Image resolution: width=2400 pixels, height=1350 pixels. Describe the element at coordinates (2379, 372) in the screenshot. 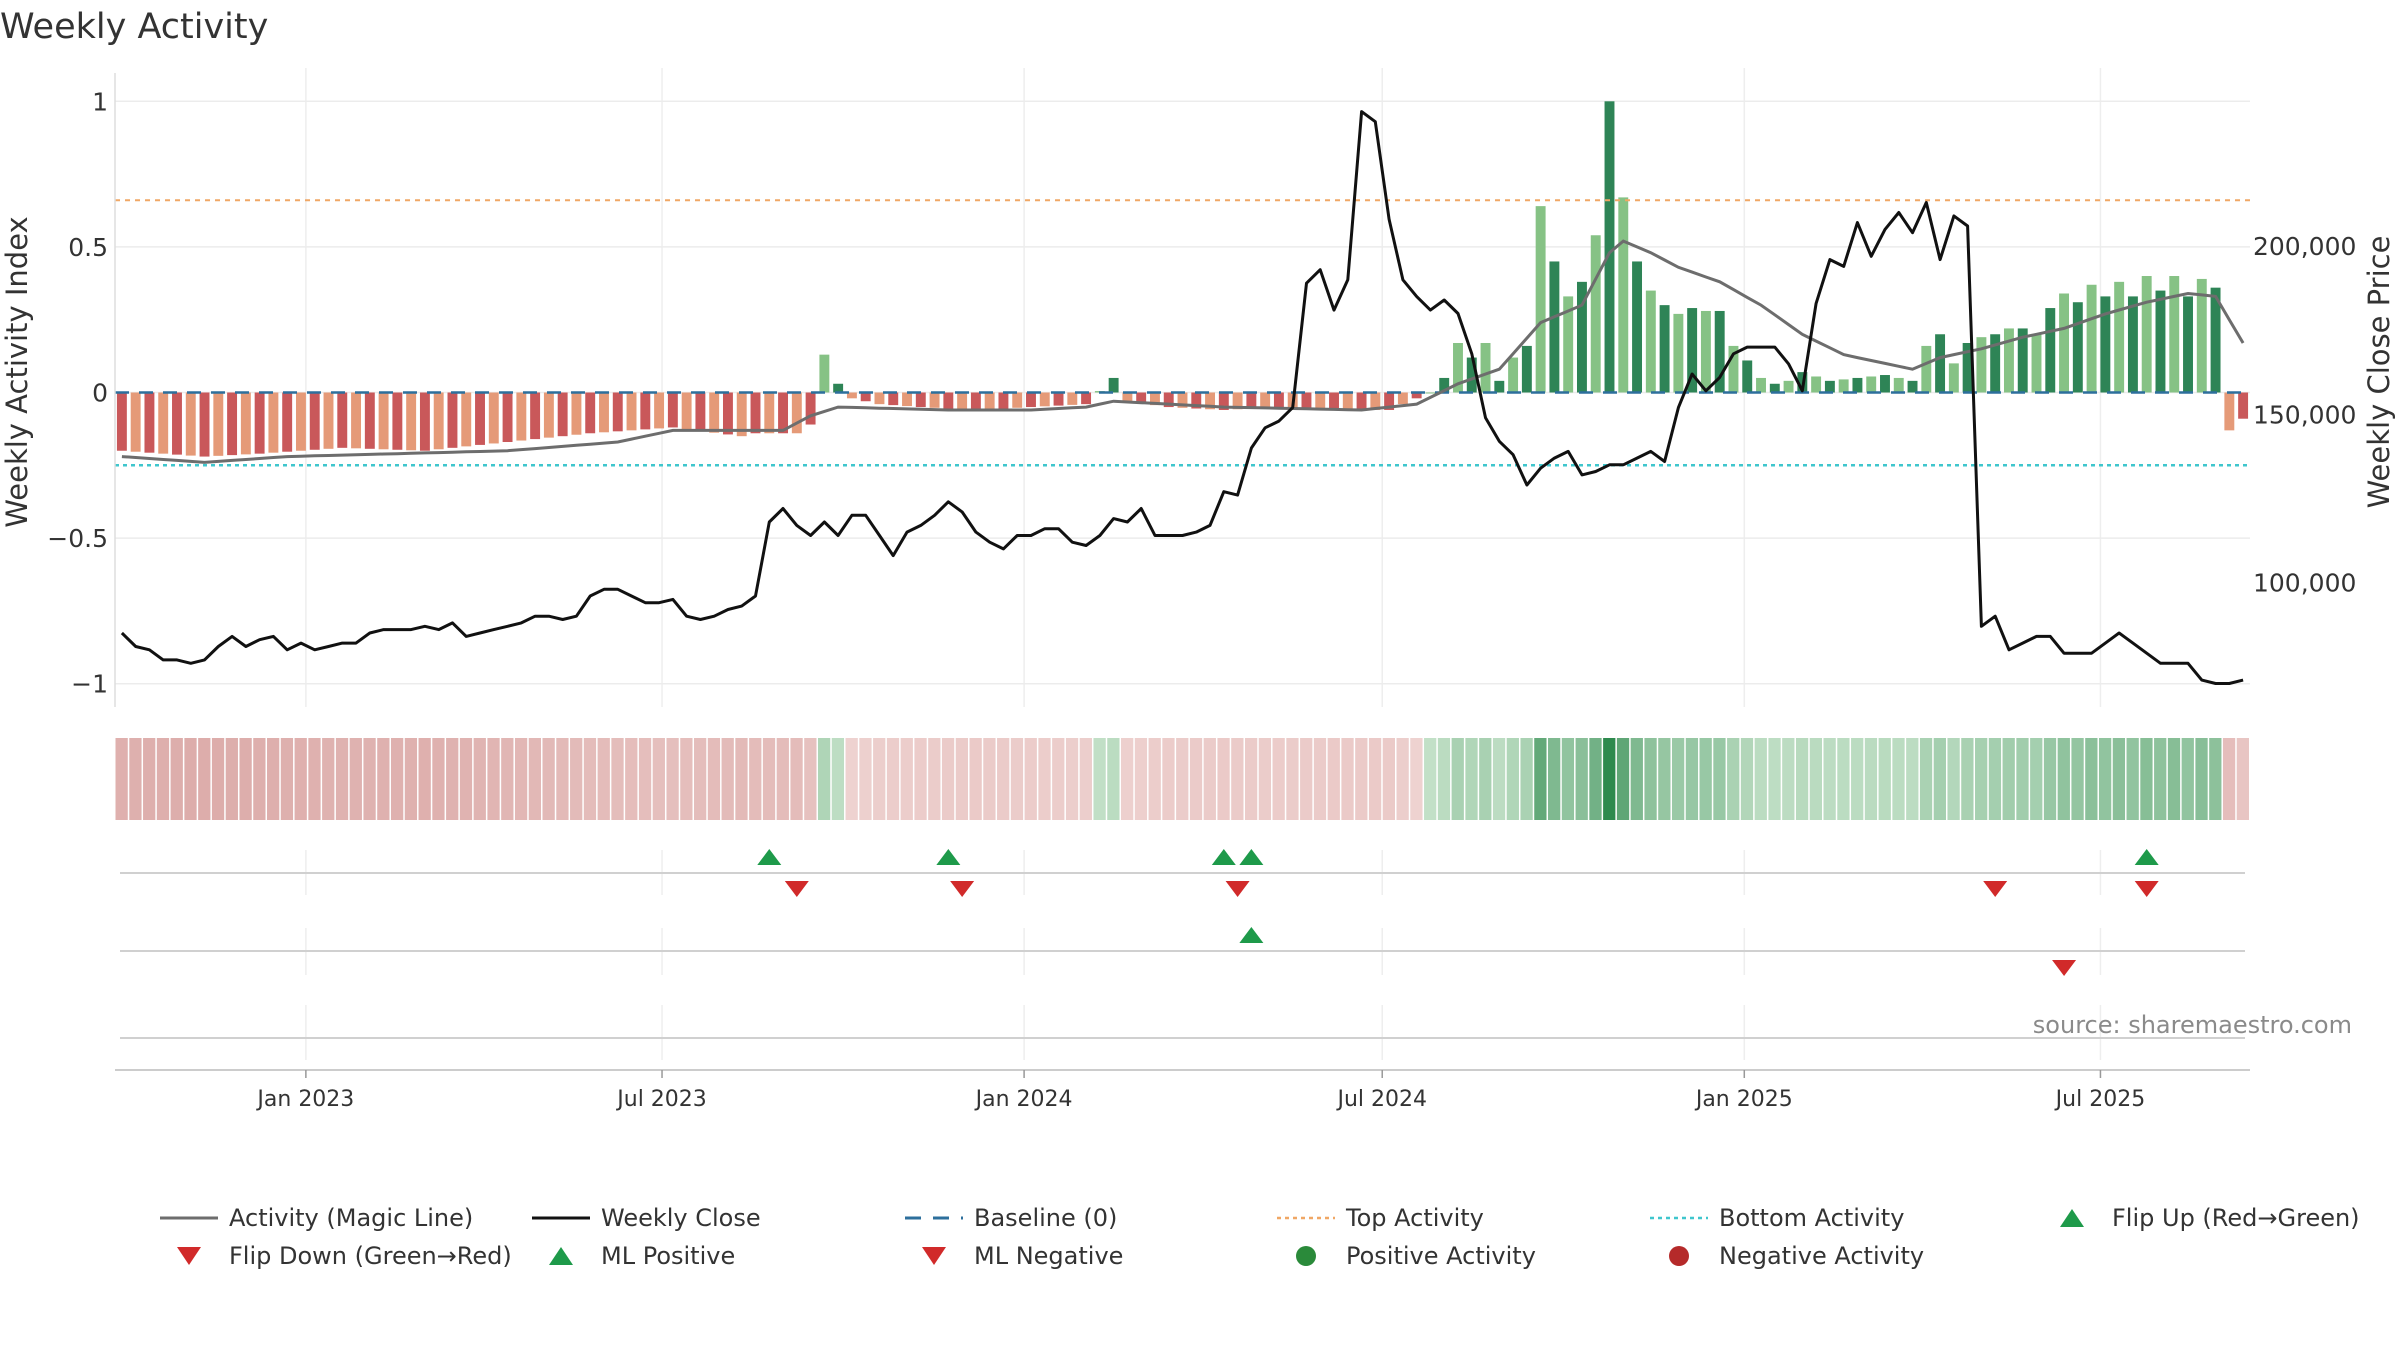

I see `y-axis-title-right: Weekly Close Price` at that location.